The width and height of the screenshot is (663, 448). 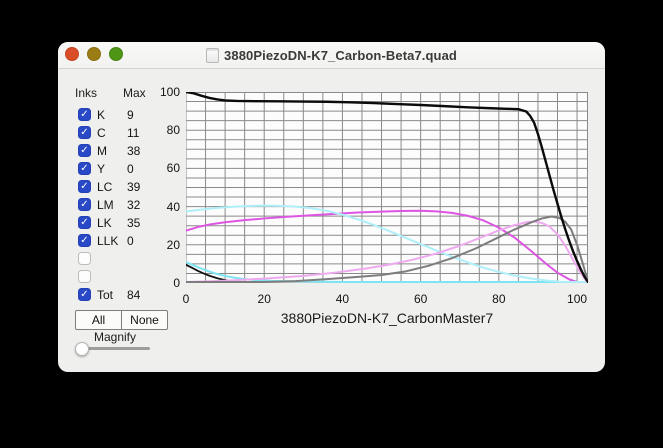 I want to click on ink-checkbox-LLK: ✓, so click(x=84, y=240).